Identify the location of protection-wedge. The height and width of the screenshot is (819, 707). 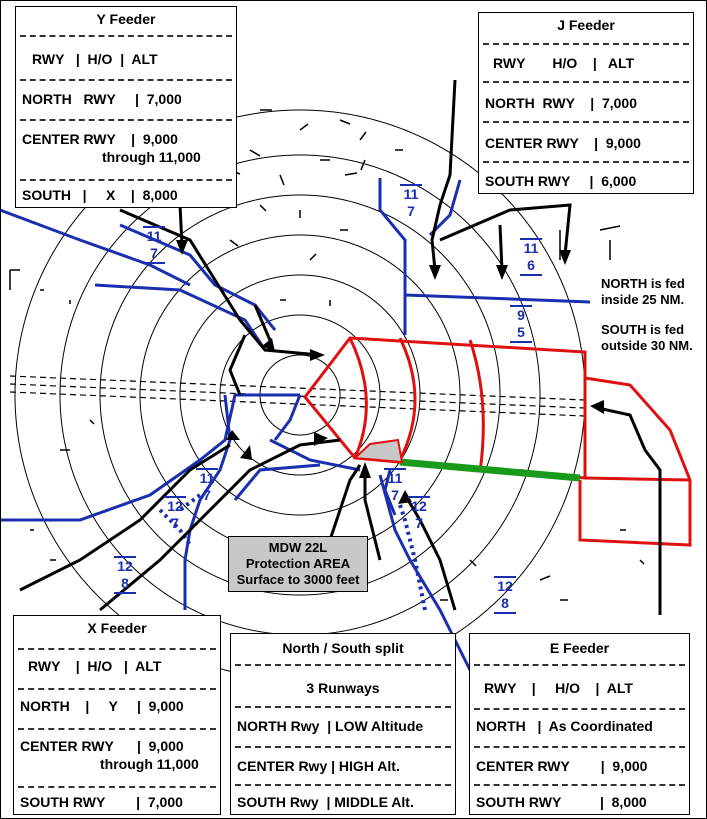
(378, 451).